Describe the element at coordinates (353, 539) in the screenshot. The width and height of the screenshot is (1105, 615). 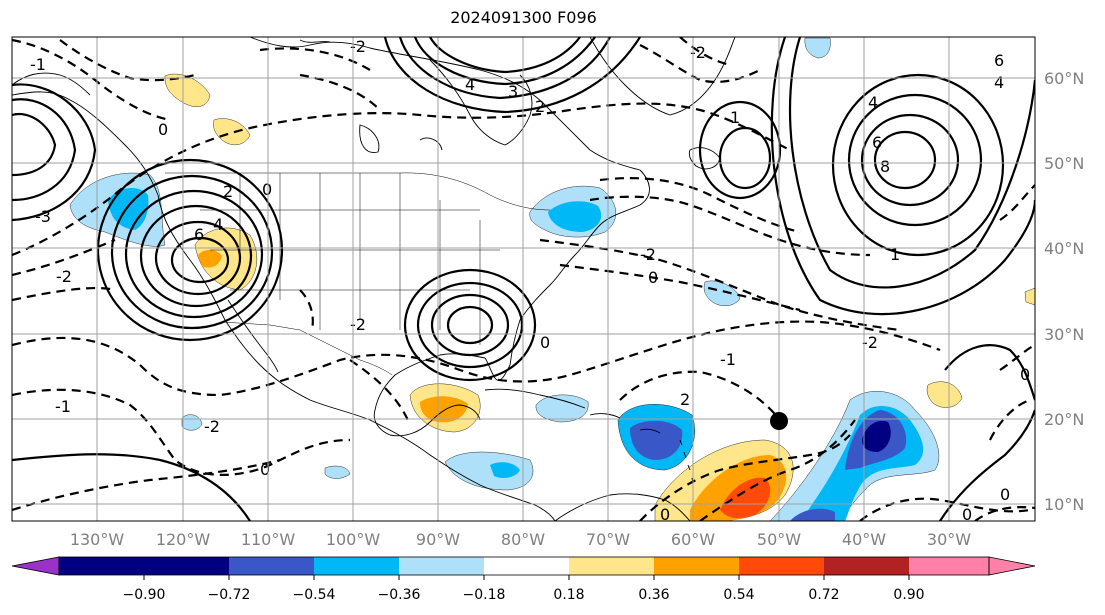
I see `lon-label-100w: 100°W` at that location.